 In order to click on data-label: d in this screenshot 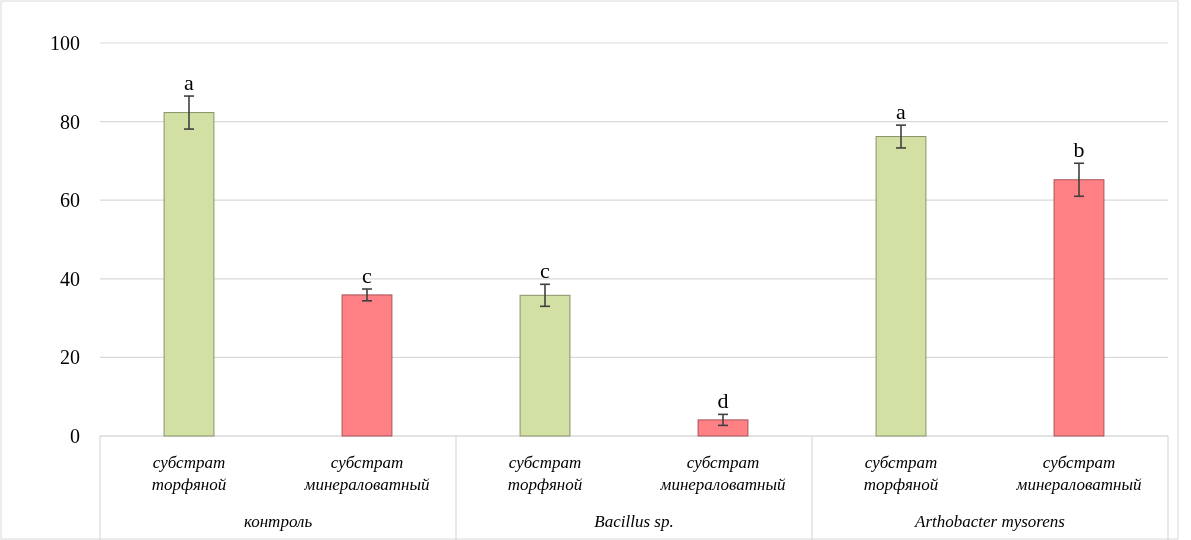, I will do `click(723, 401)`.